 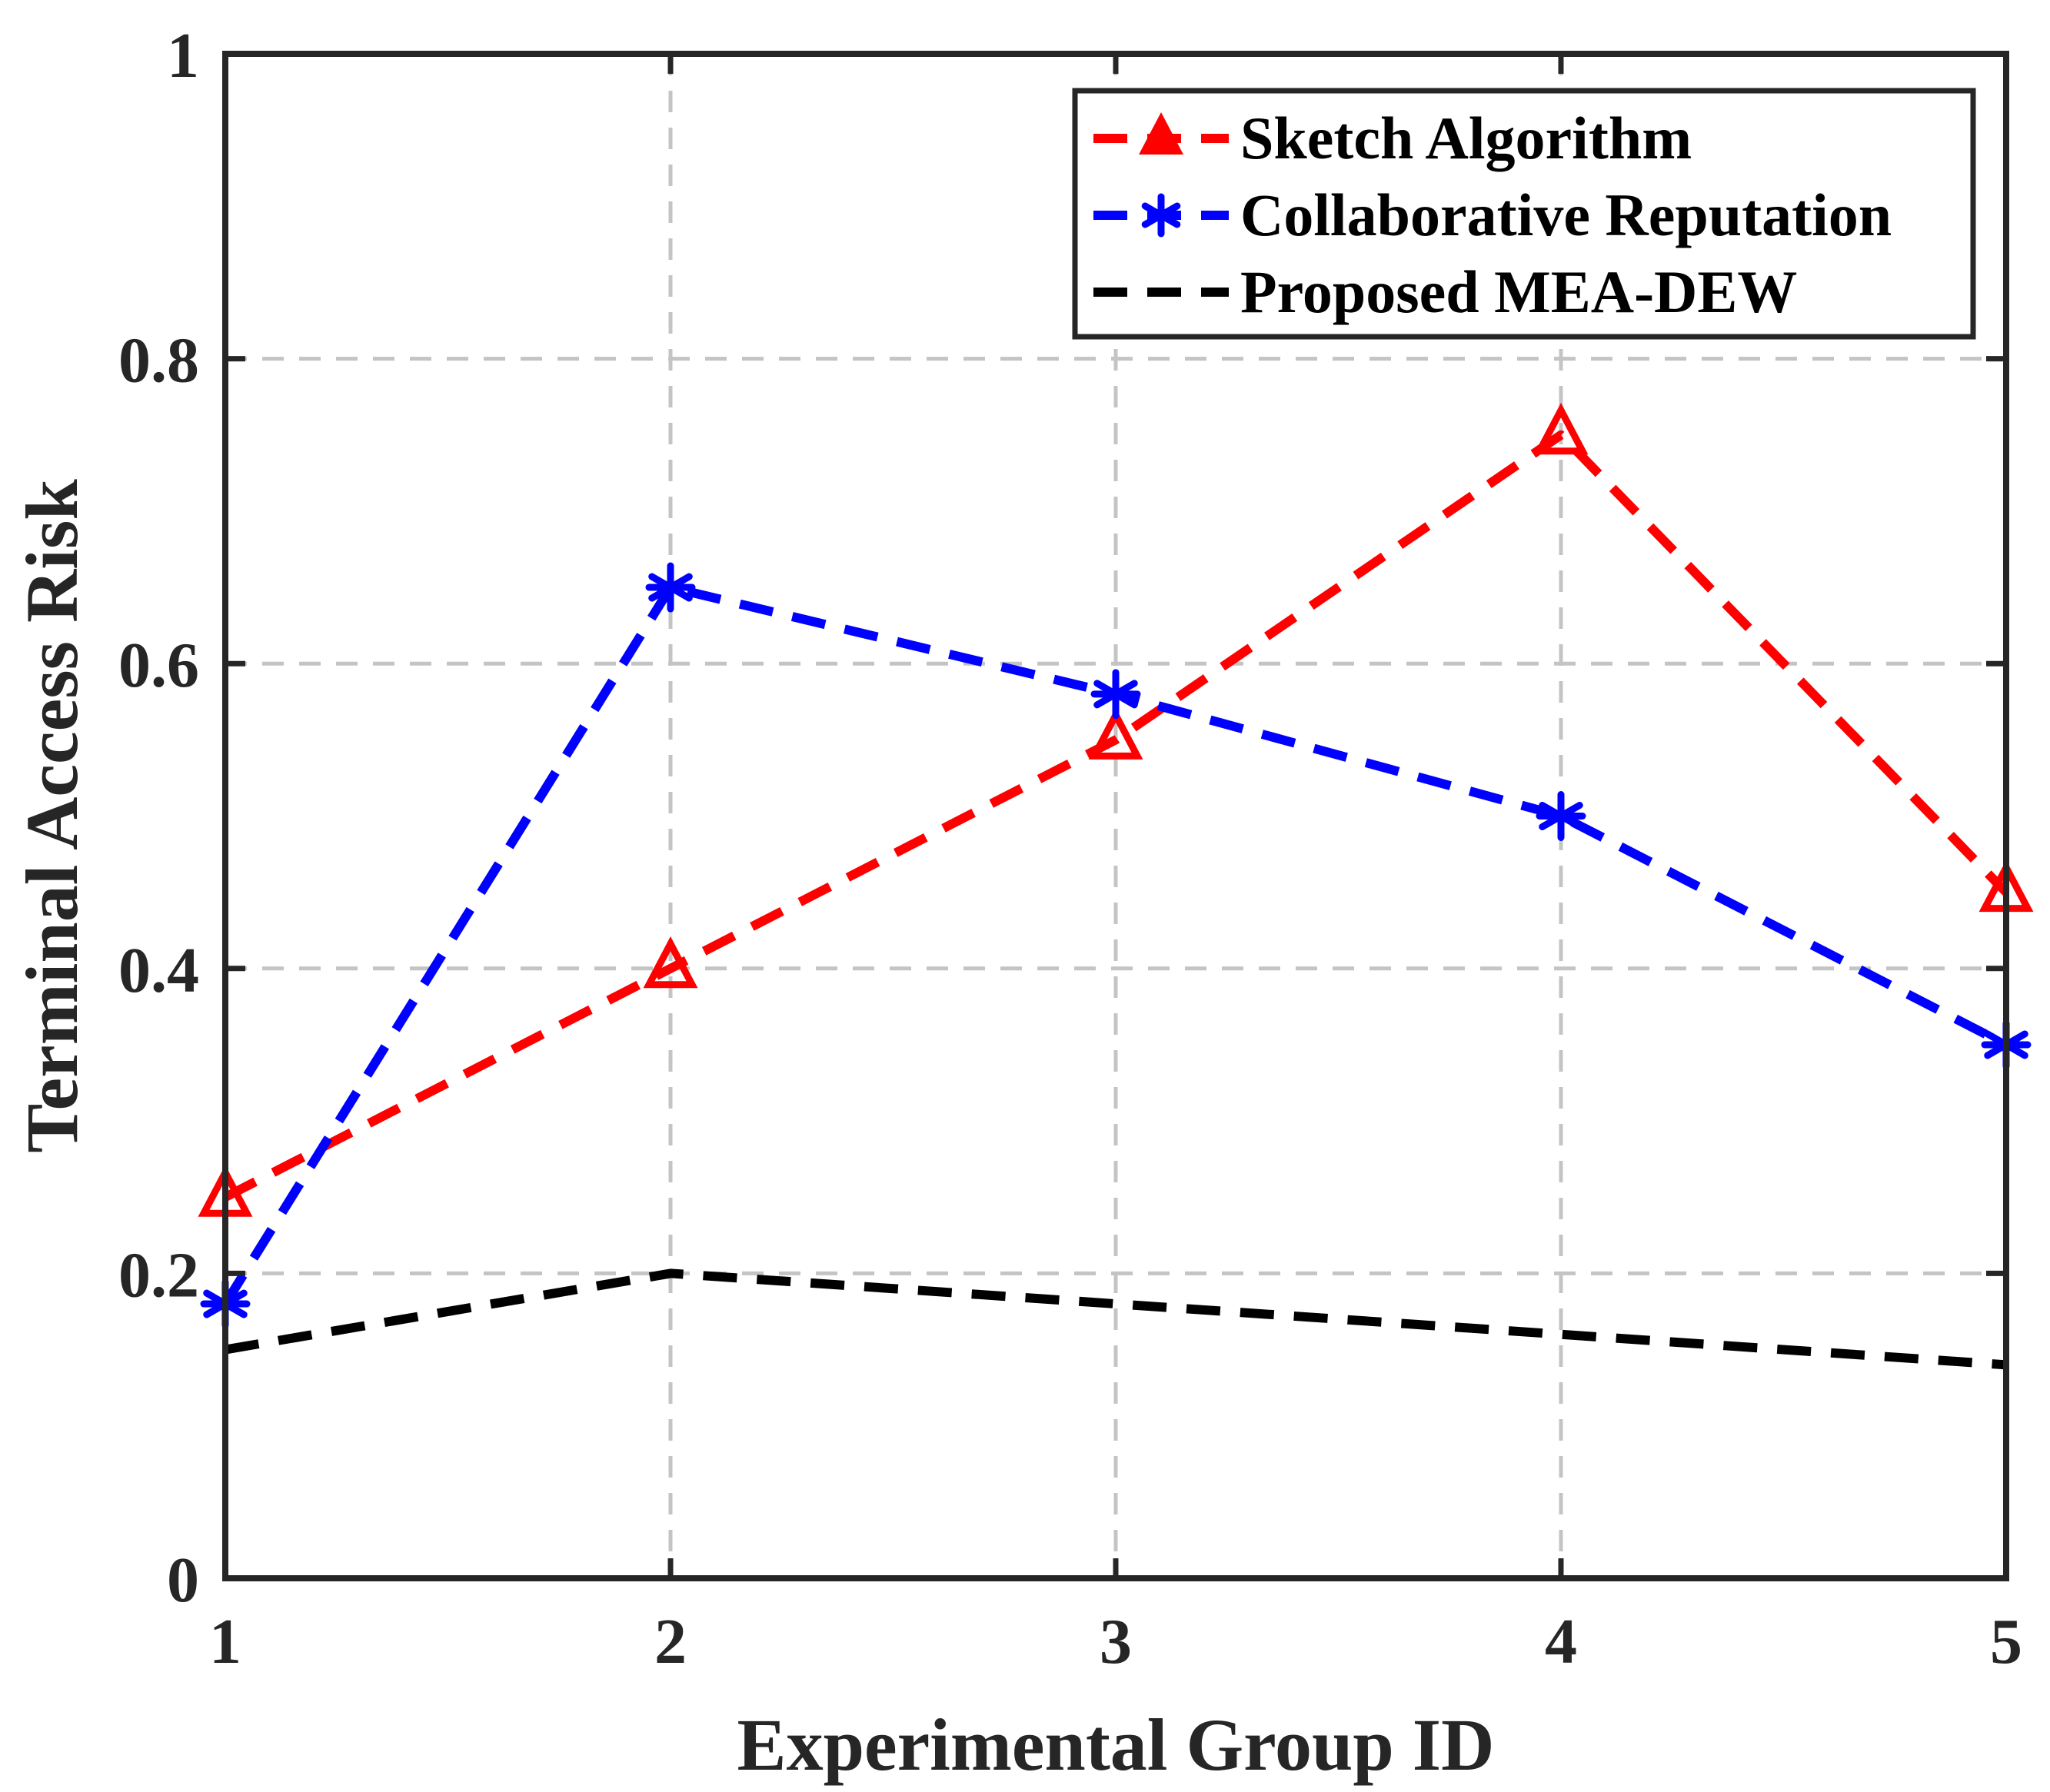 I want to click on asterisk-stroke, so click(x=1161, y=215).